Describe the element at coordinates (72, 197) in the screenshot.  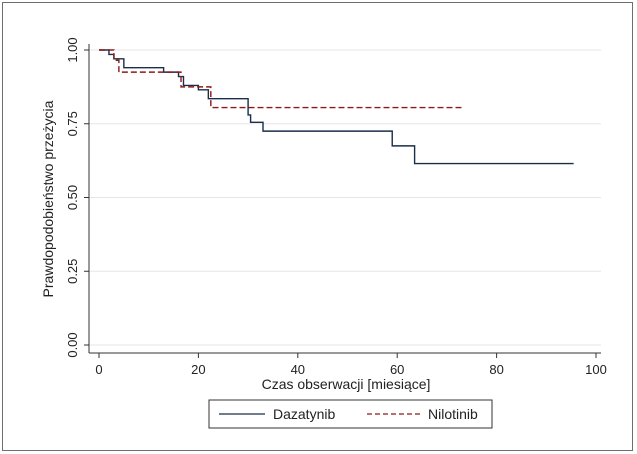
I see `y-tick-label: 0.50` at that location.